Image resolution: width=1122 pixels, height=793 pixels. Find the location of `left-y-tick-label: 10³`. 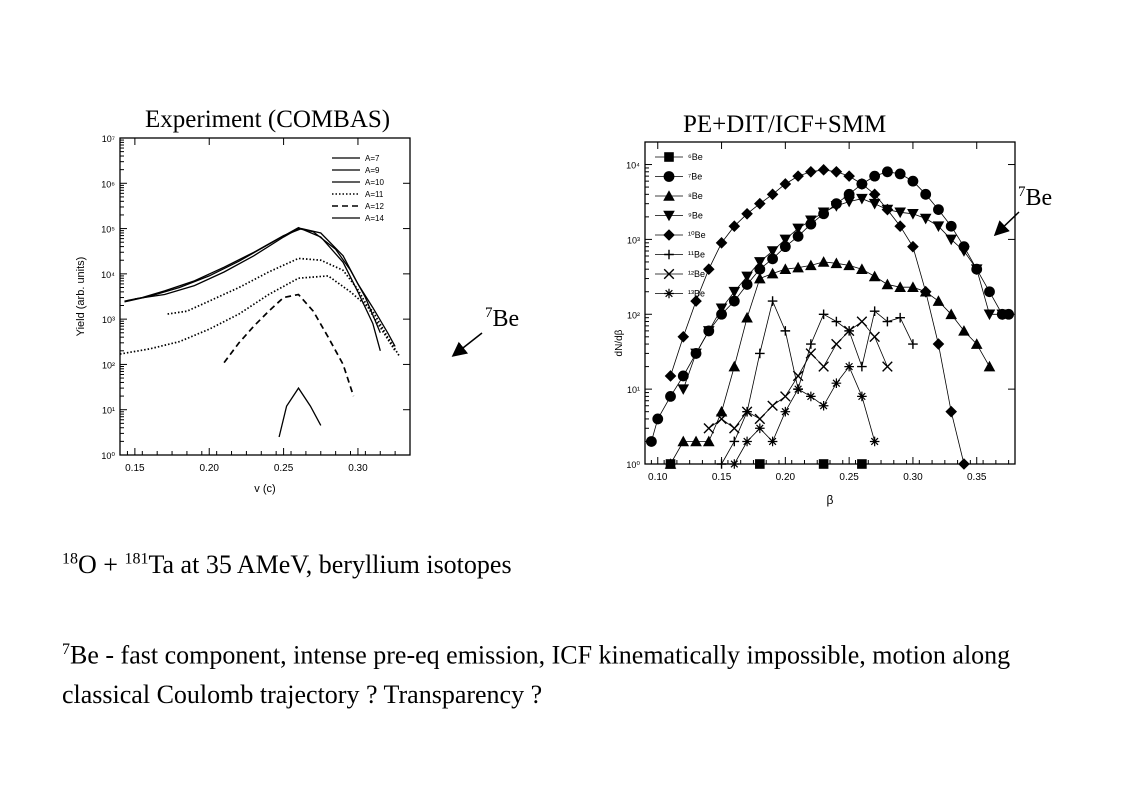

left-y-tick-label: 10³ is located at coordinates (108, 320).